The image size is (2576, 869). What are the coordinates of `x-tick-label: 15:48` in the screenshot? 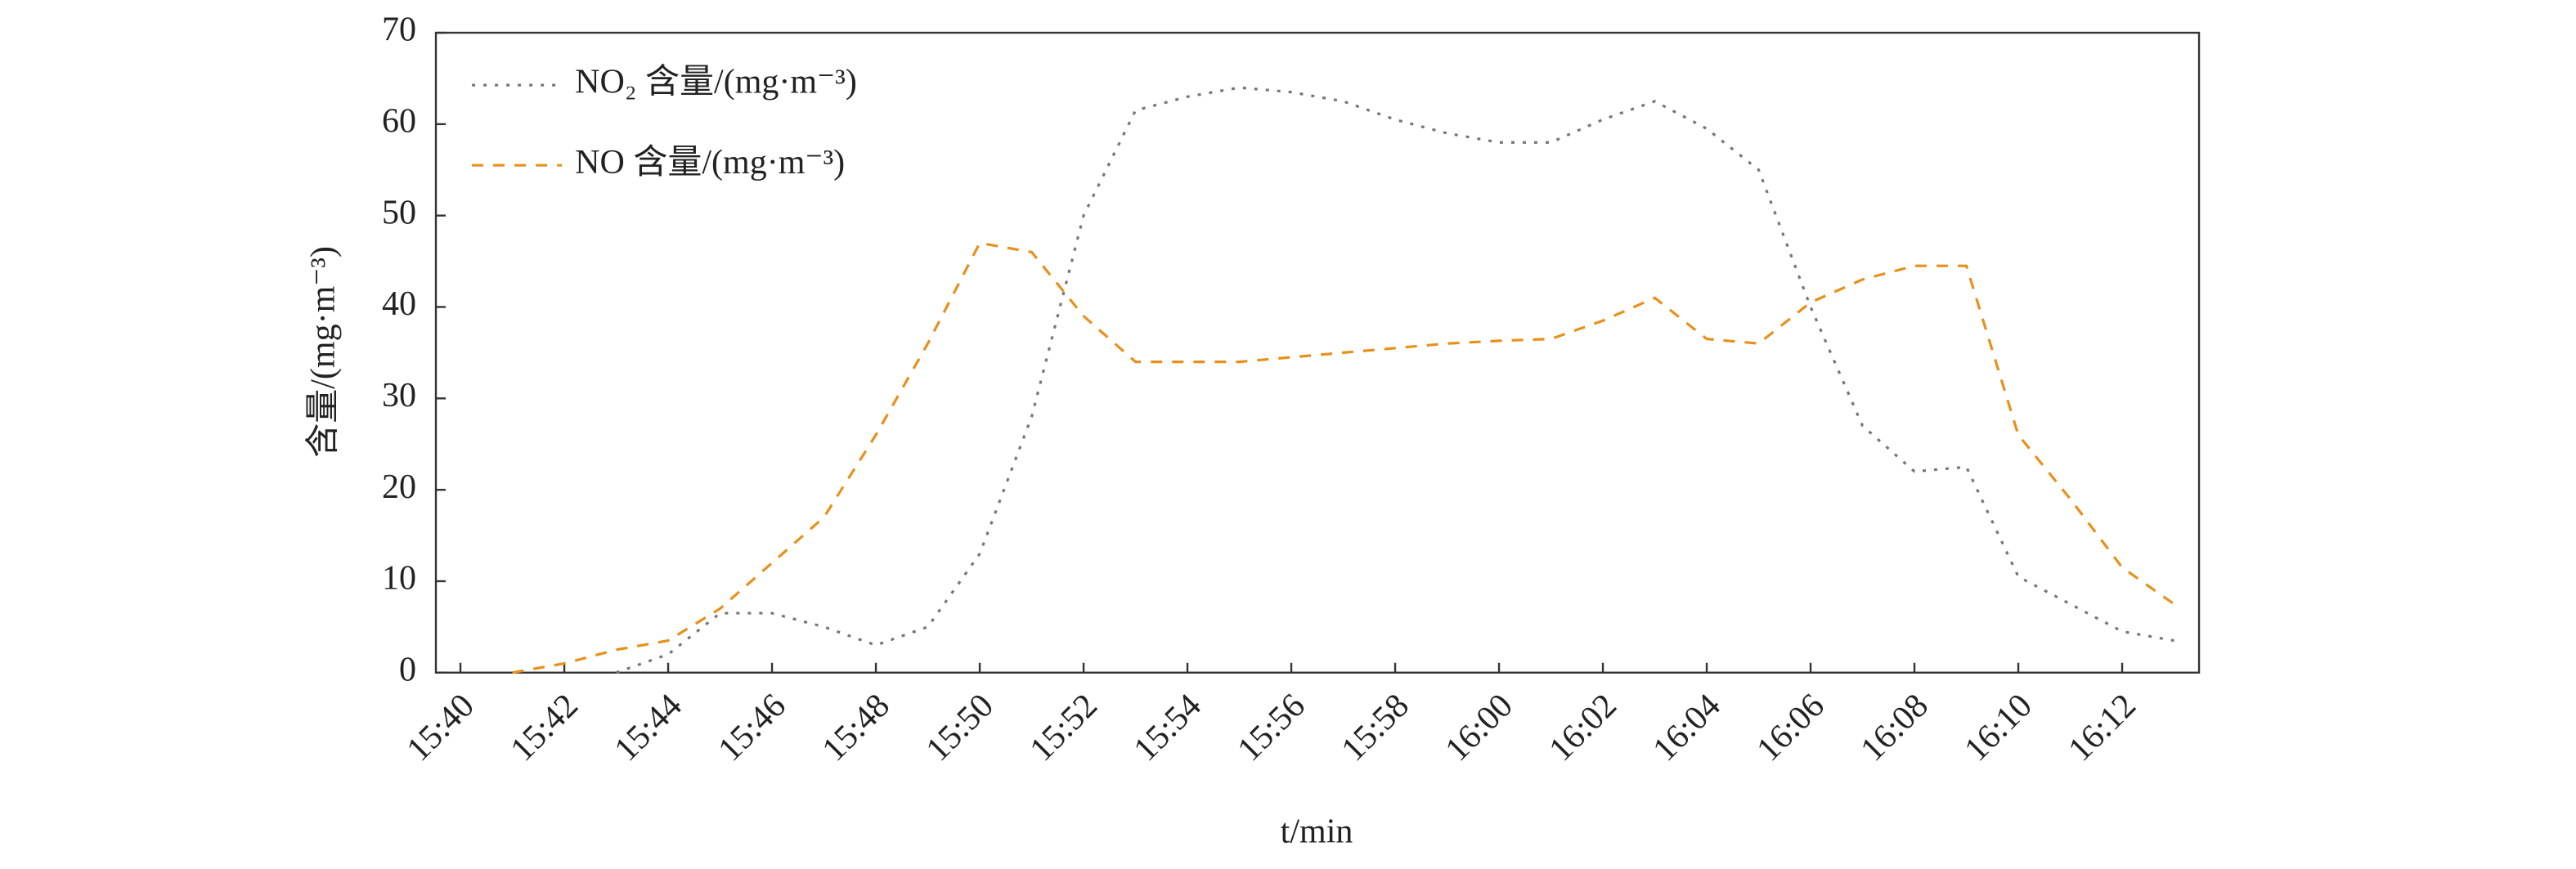 It's located at (856, 727).